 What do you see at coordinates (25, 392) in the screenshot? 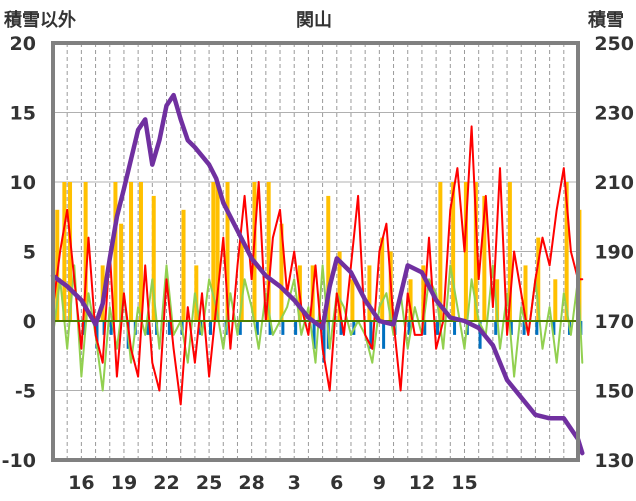
I see `left-tick-label: -5` at bounding box center [25, 392].